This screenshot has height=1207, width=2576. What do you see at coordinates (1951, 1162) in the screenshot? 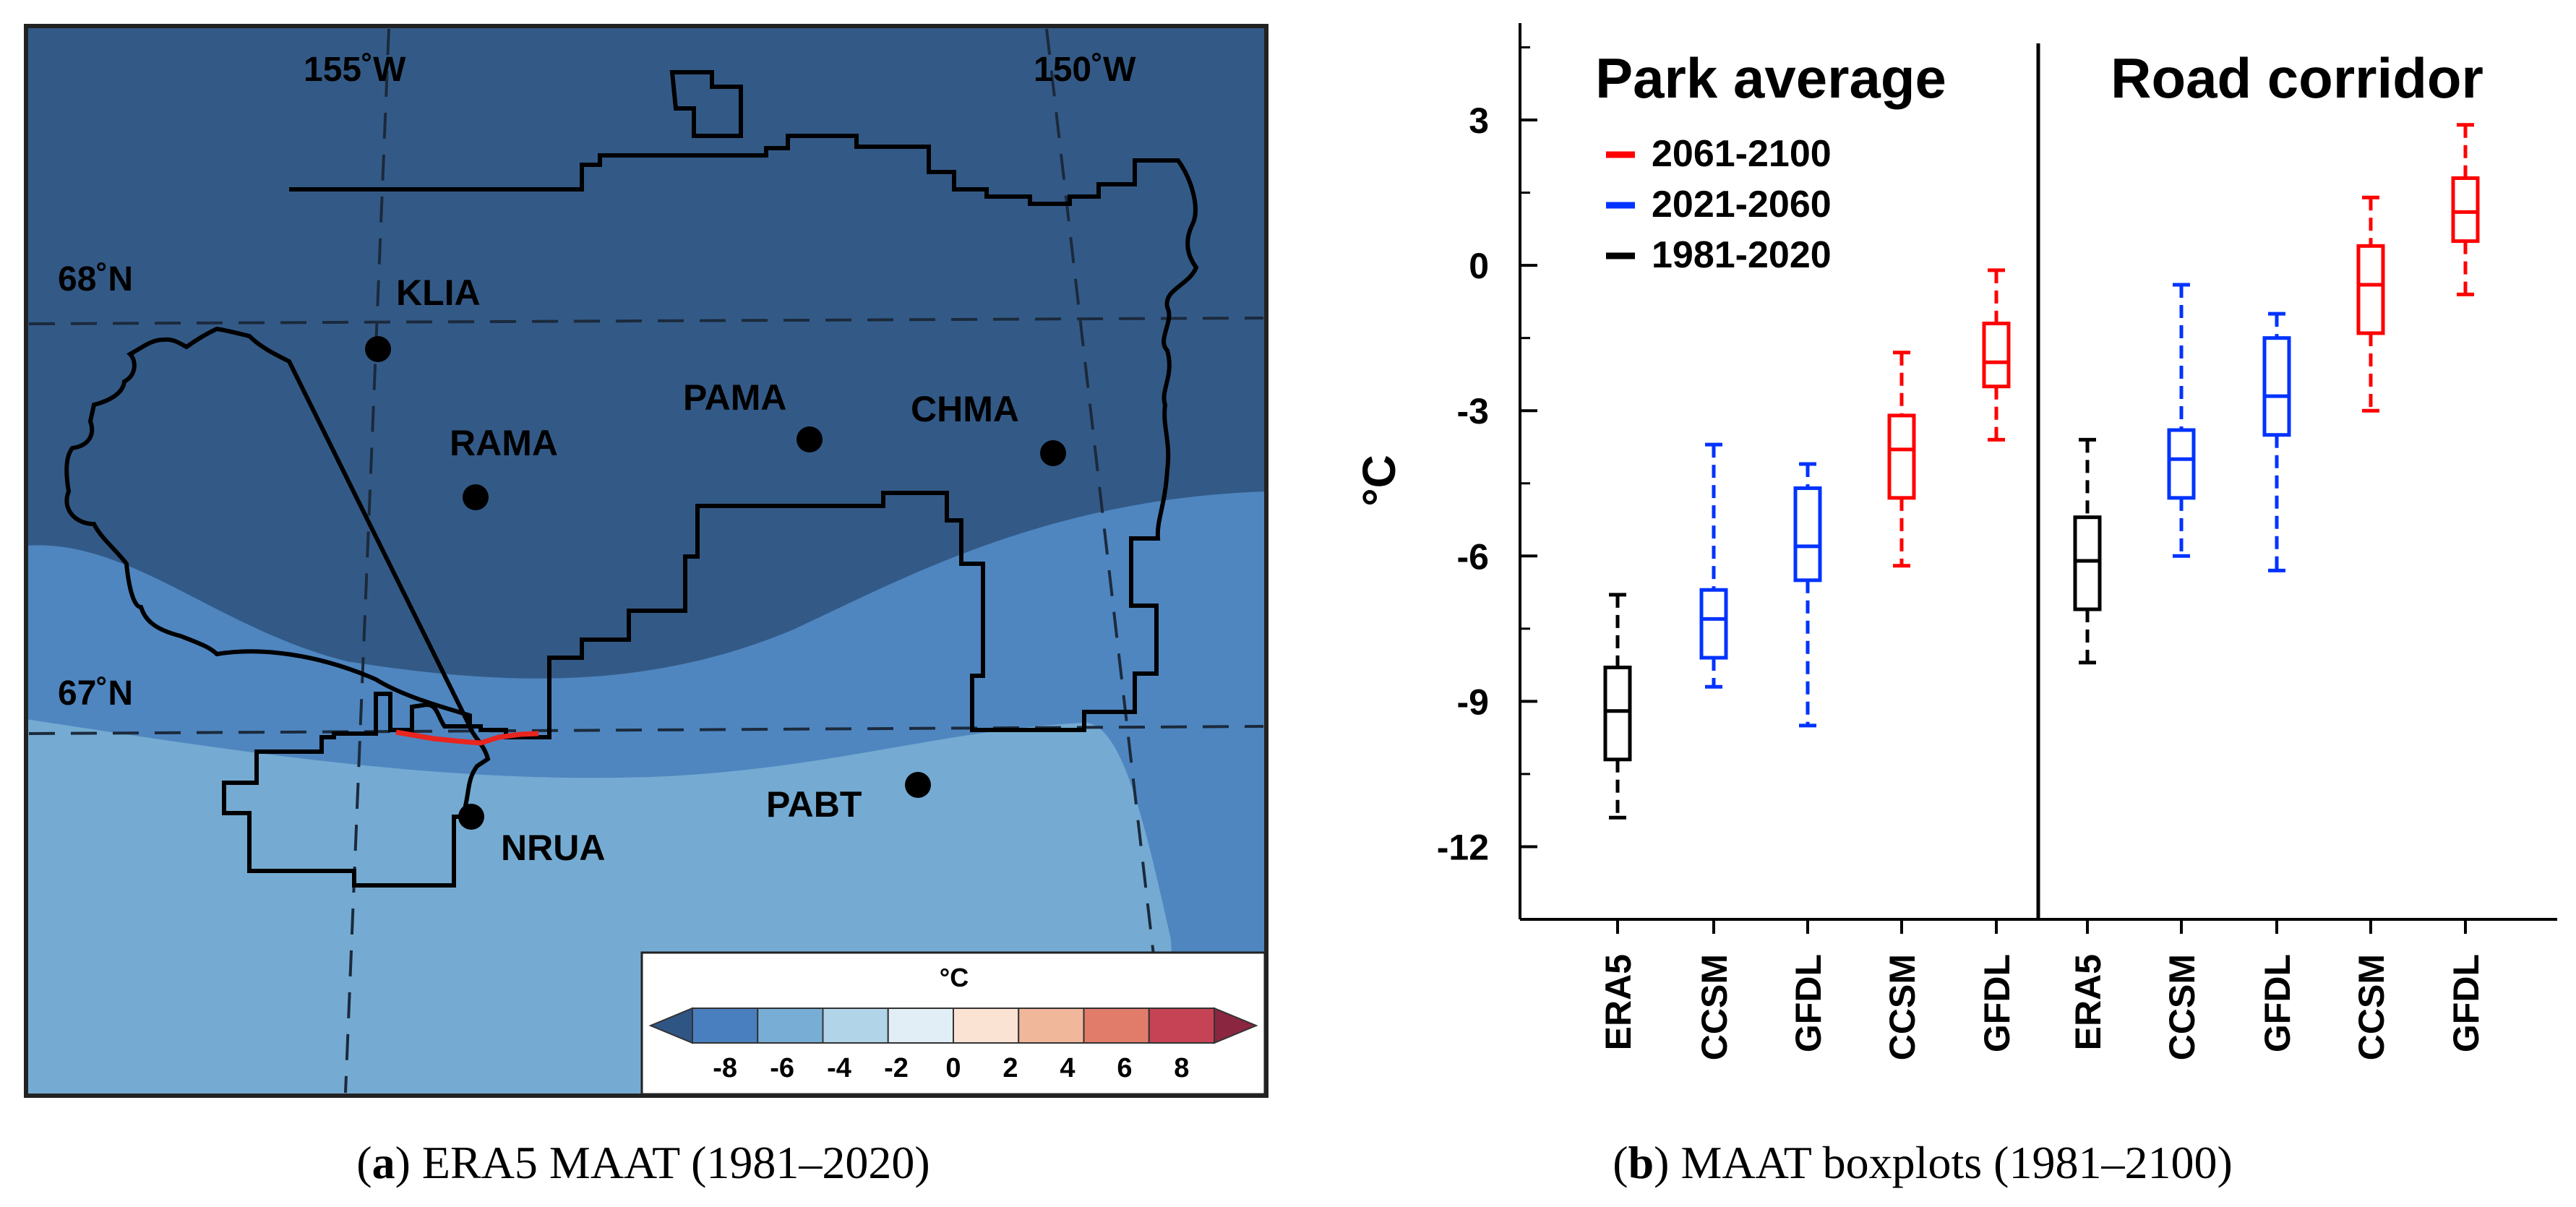
I see `boxplot-caption-text: MAAT boxplots (1981–2100)` at bounding box center [1951, 1162].